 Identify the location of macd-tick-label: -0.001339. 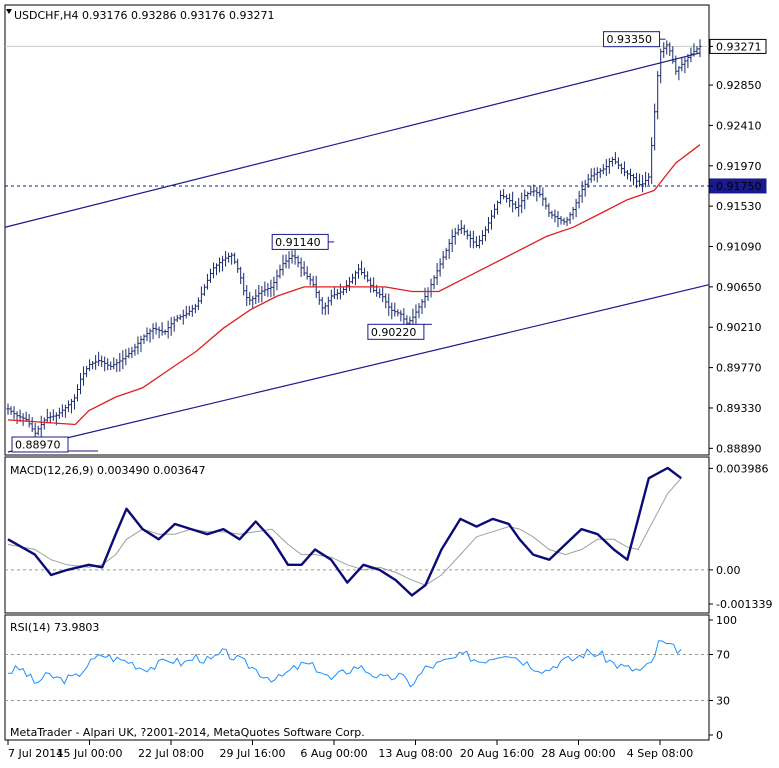
(744, 604).